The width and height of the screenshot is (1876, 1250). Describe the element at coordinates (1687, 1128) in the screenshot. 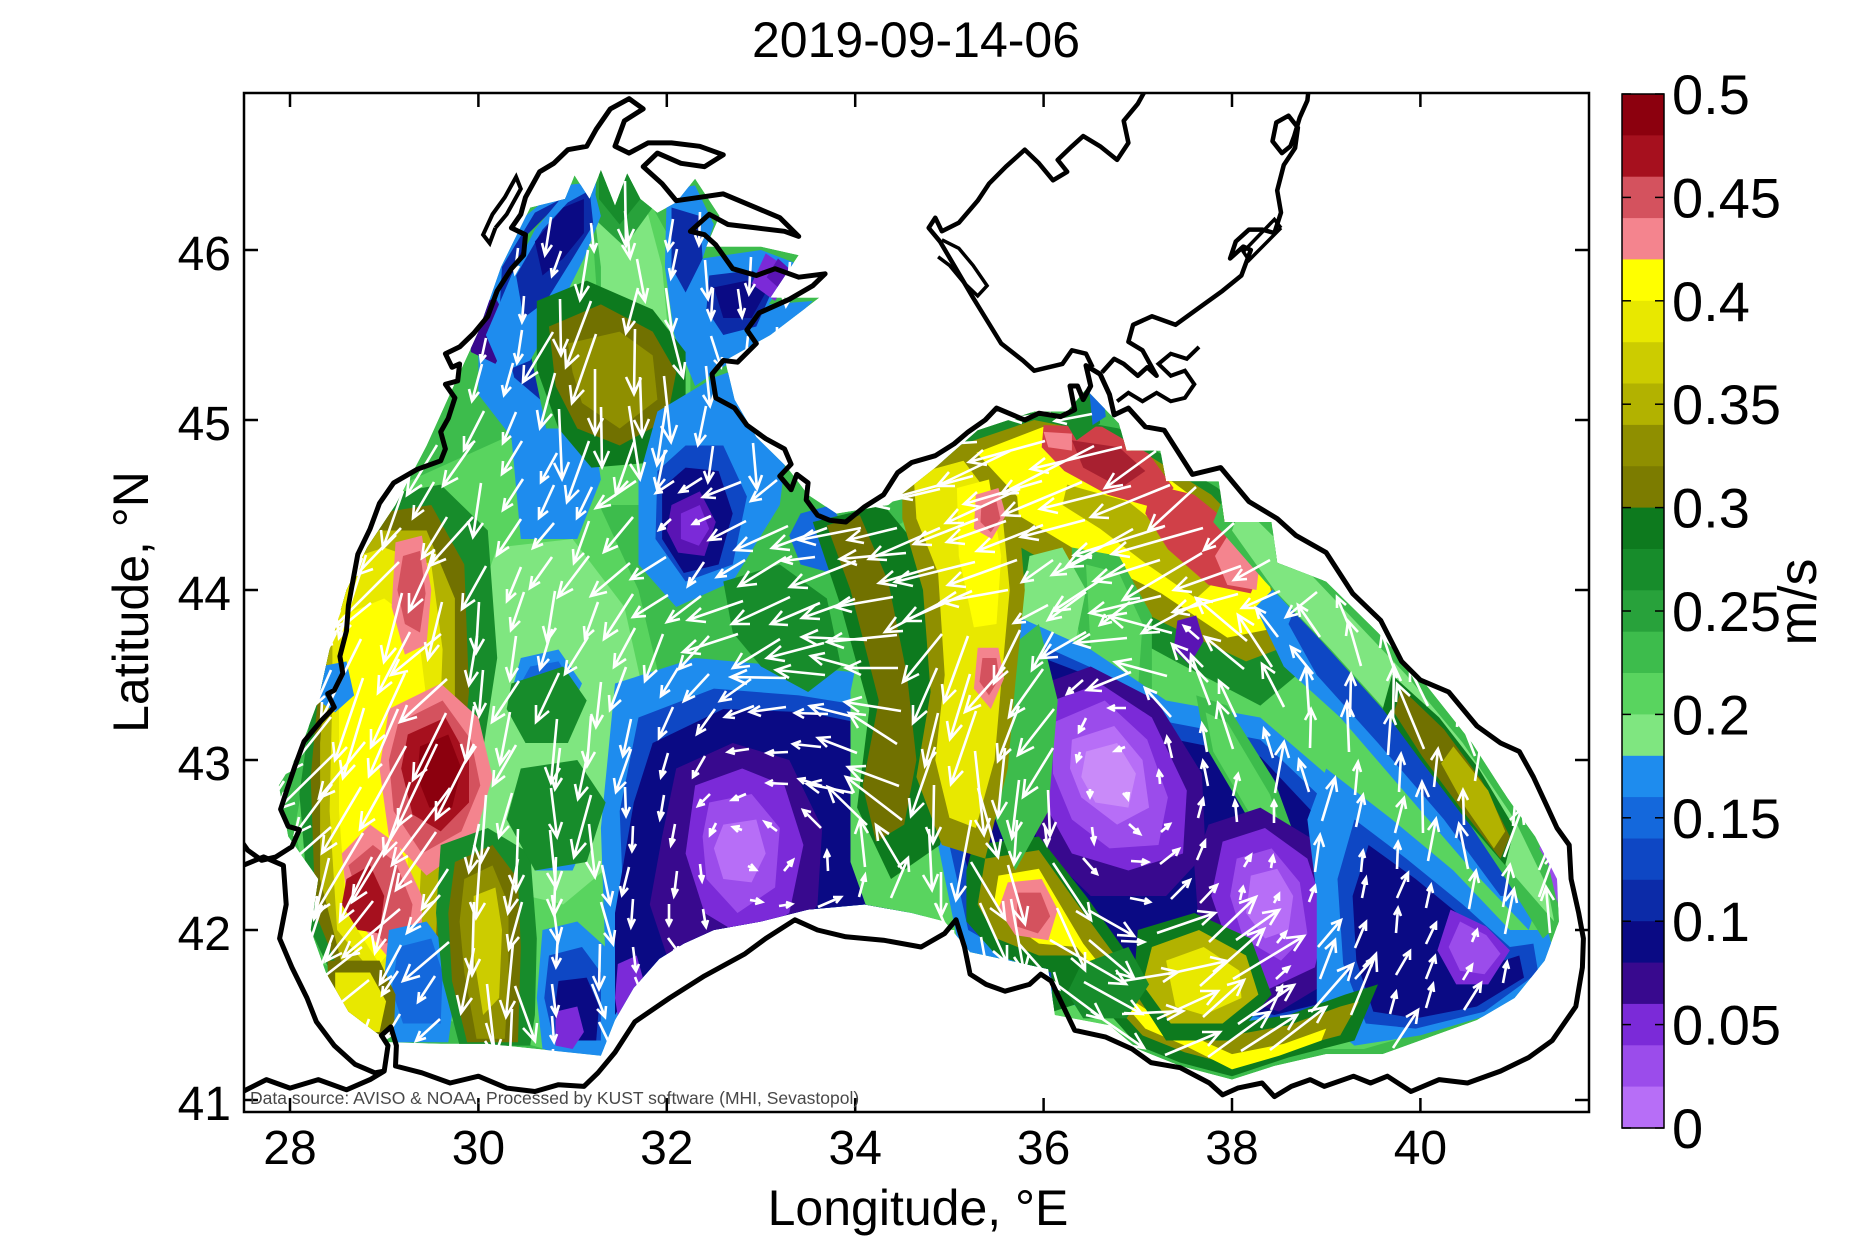

I see `svg-text: 0` at that location.